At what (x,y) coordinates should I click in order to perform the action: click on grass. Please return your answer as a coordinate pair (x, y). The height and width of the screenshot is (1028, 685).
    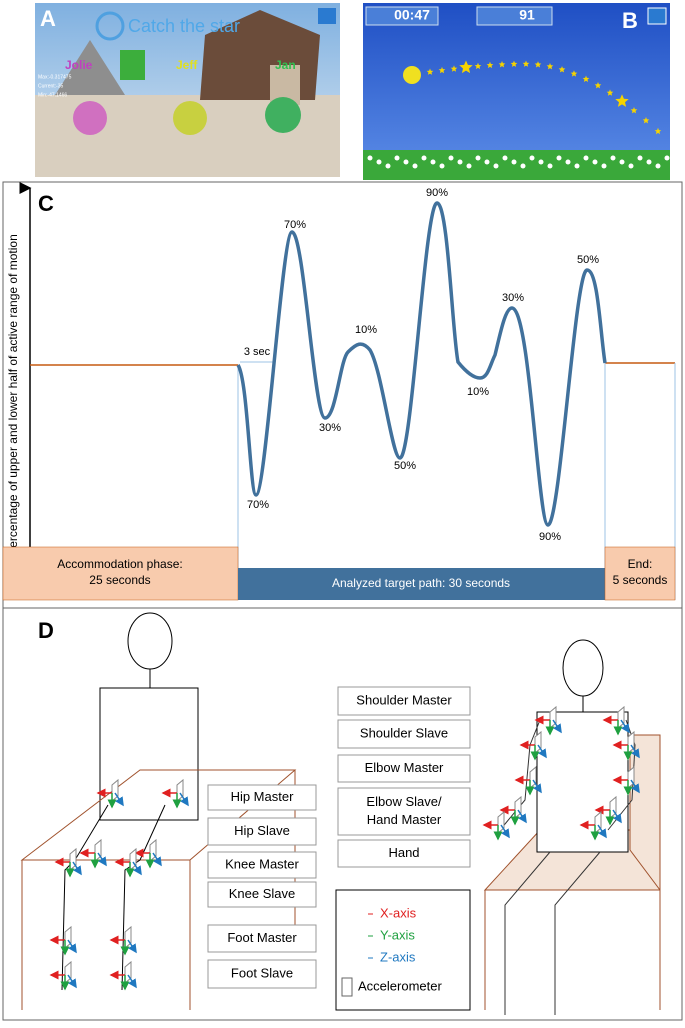
    Looking at the image, I should click on (516, 165).